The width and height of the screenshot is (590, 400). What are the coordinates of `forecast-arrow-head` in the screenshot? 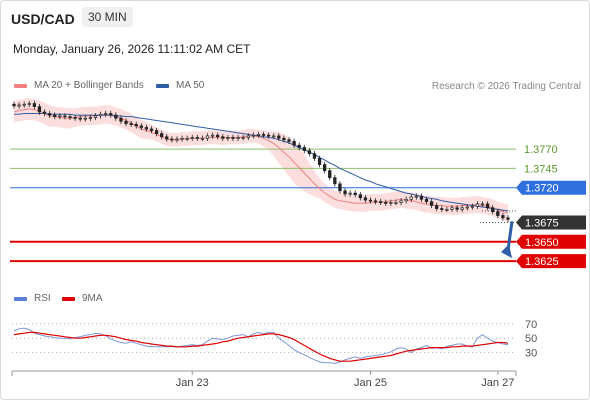 It's located at (506, 251).